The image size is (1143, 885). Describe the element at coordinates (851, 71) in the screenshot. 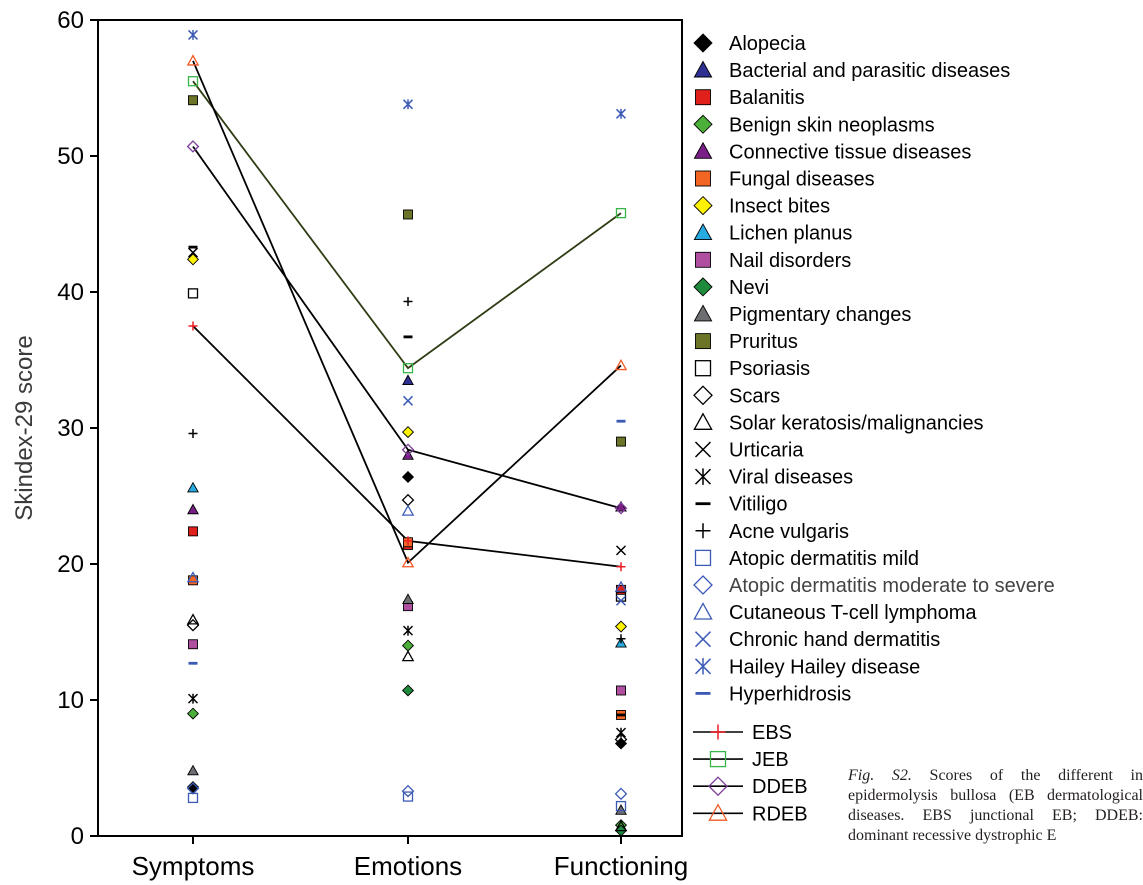

I see `legend-item: Bacterial and parasitic diseases` at that location.